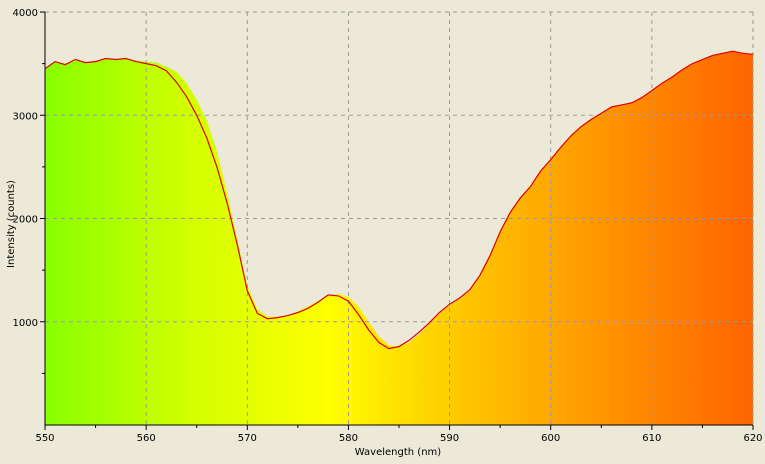 Image resolution: width=765 pixels, height=464 pixels. What do you see at coordinates (651, 438) in the screenshot?
I see `x-tick-label: 610` at bounding box center [651, 438].